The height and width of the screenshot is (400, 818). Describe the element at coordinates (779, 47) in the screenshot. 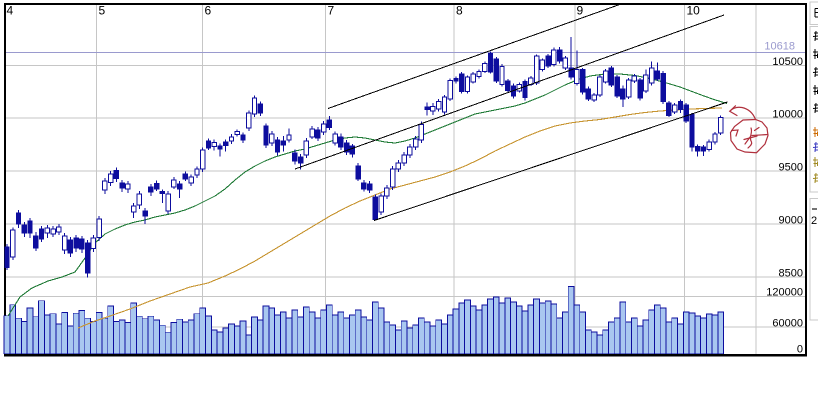

I see `svg-text: 10618` at that location.